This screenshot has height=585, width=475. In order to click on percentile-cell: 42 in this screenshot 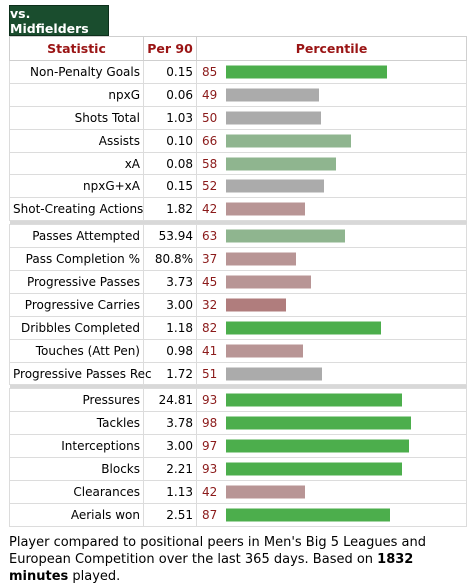, I will do `click(331, 209)`.